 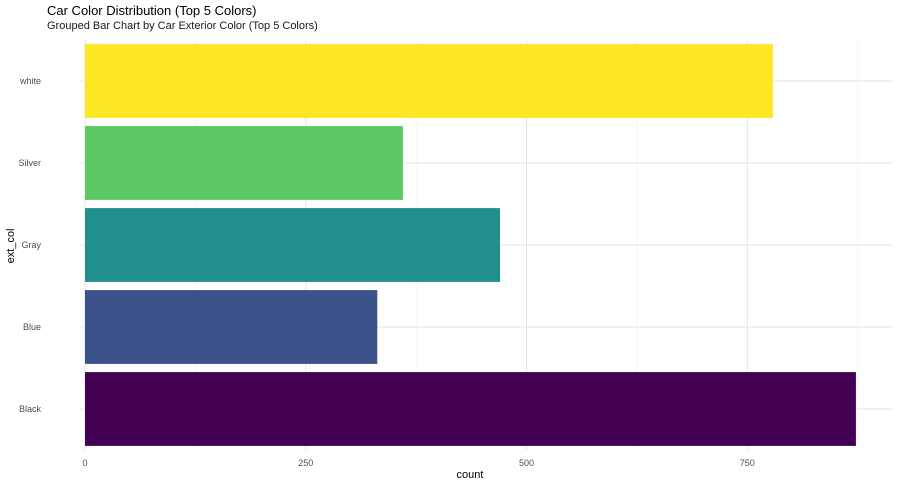 I want to click on bar-gray, so click(x=293, y=245).